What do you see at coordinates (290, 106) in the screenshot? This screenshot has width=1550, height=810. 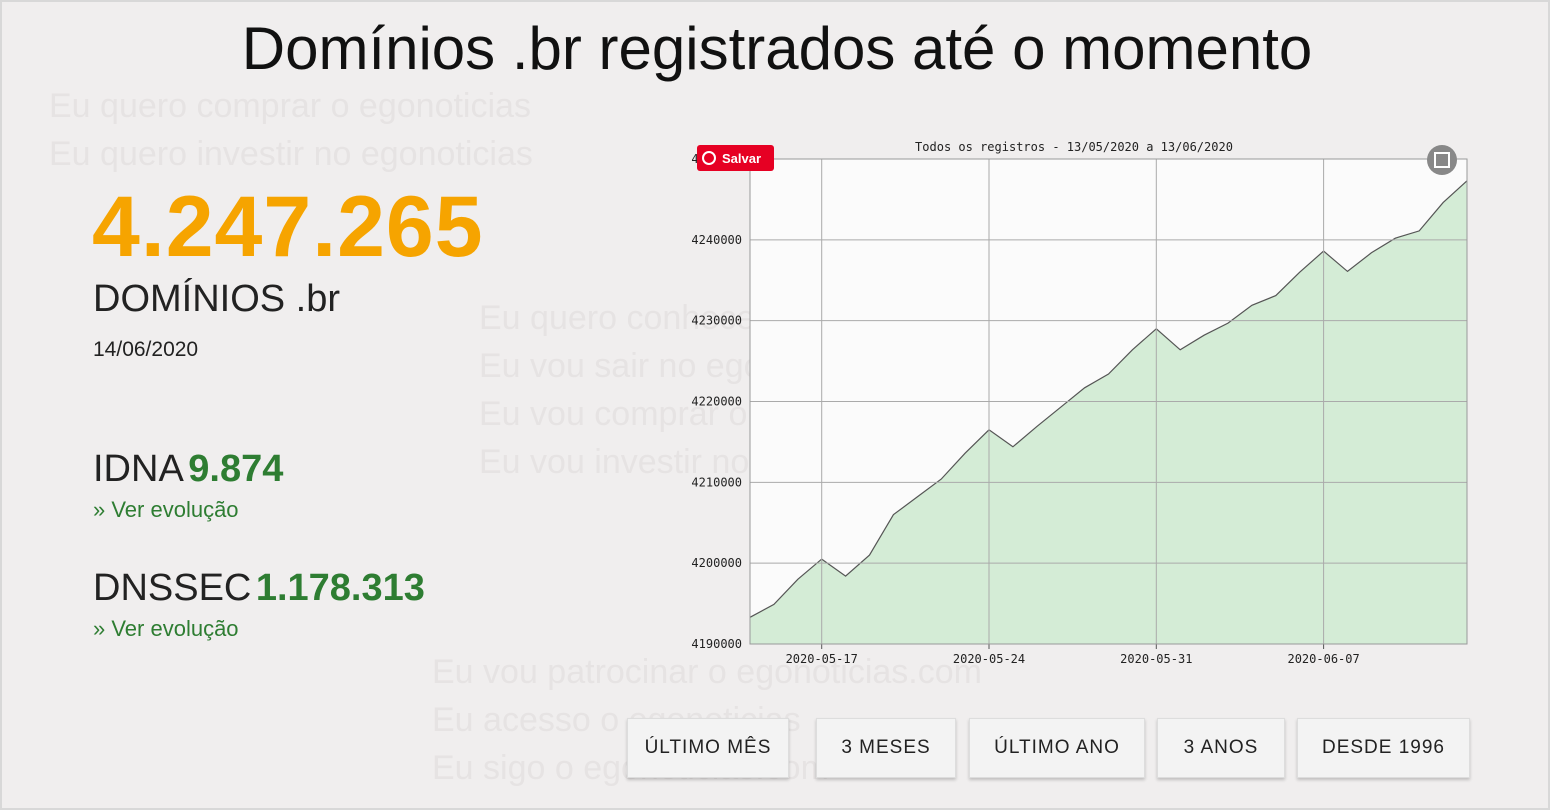 I see `watermark: Eu quero comprar o egonoticias` at bounding box center [290, 106].